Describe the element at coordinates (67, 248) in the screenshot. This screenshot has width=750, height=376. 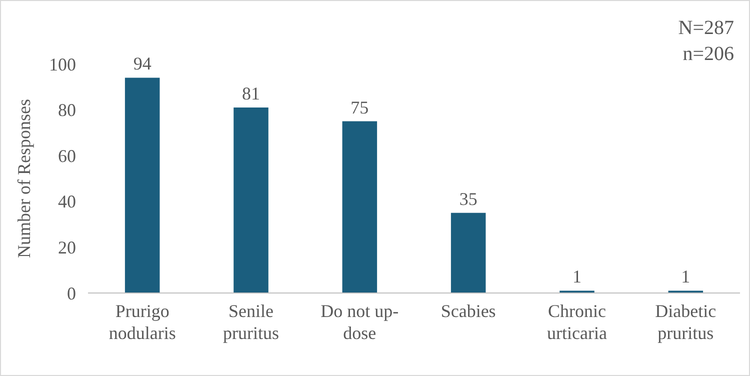
I see `y-tick-label: 20` at that location.